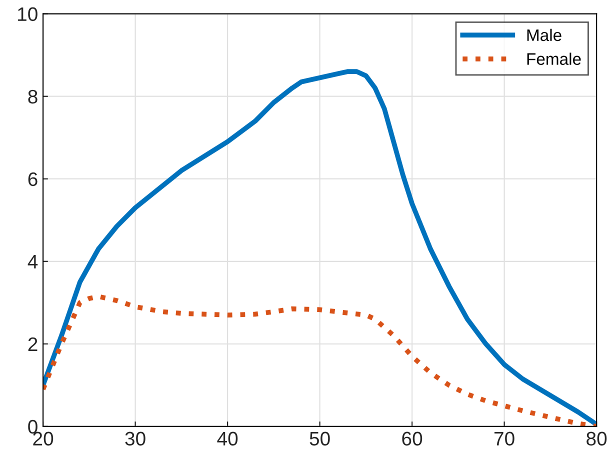 This screenshot has height=461, width=615. Describe the element at coordinates (28, 14) in the screenshot. I see `y-tick-label: 10` at that location.